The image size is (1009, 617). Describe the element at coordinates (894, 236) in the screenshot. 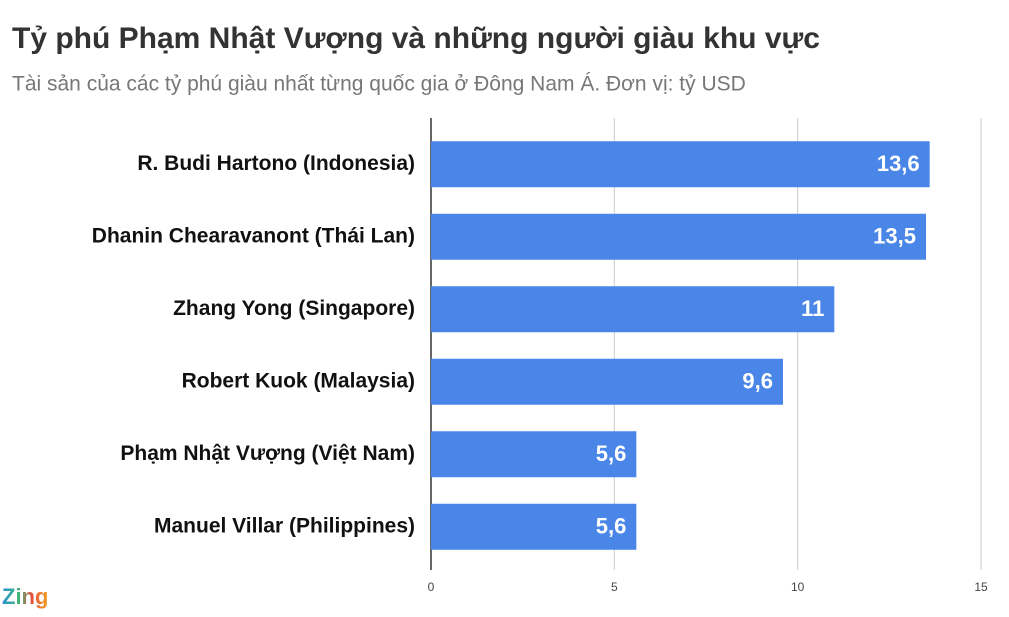

I see `value-label: 13,5` at that location.